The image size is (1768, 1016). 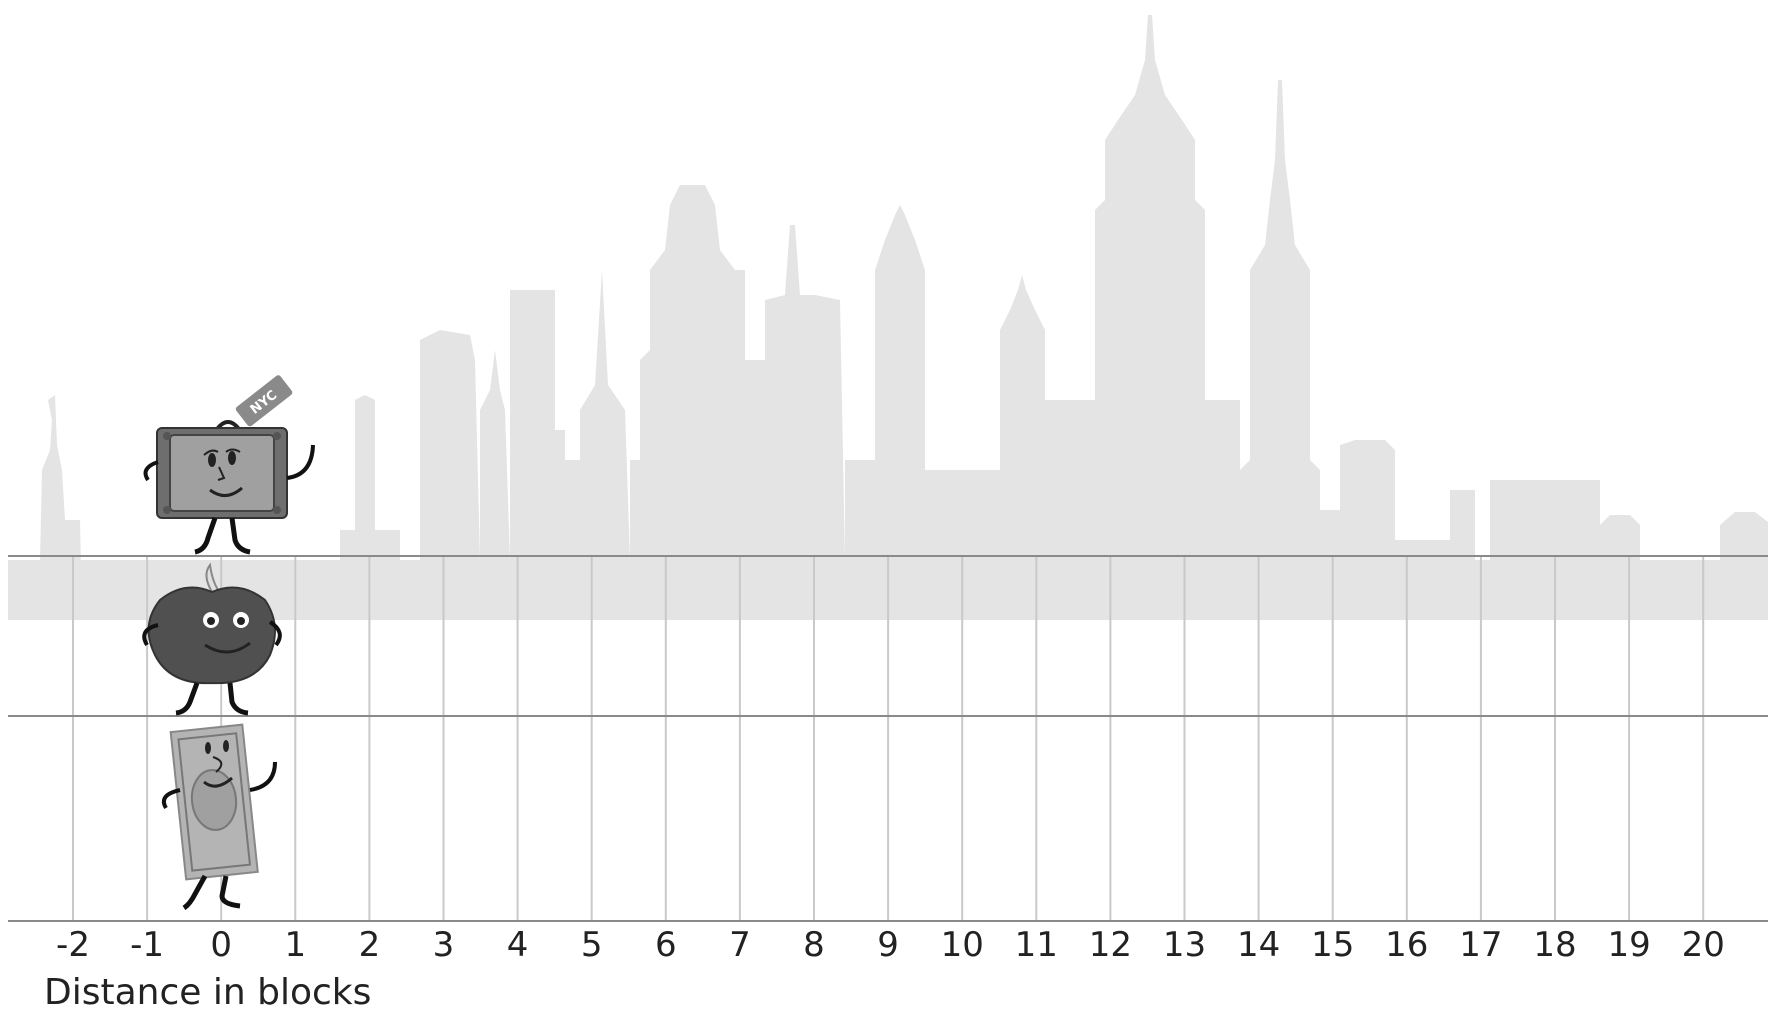 I want to click on tick-label: 18, so click(x=1554, y=945).